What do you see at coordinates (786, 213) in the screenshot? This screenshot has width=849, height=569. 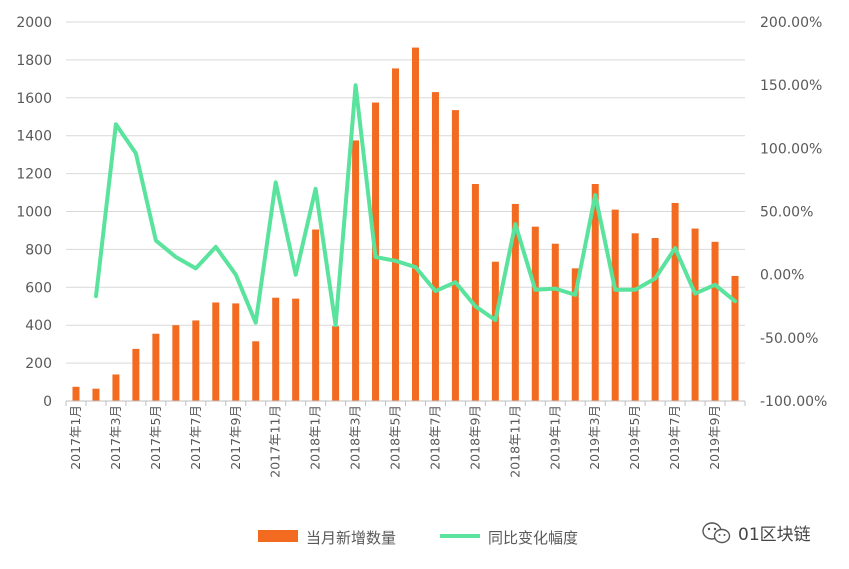 I see `y-right-tick-label: 50.00%` at bounding box center [786, 213].